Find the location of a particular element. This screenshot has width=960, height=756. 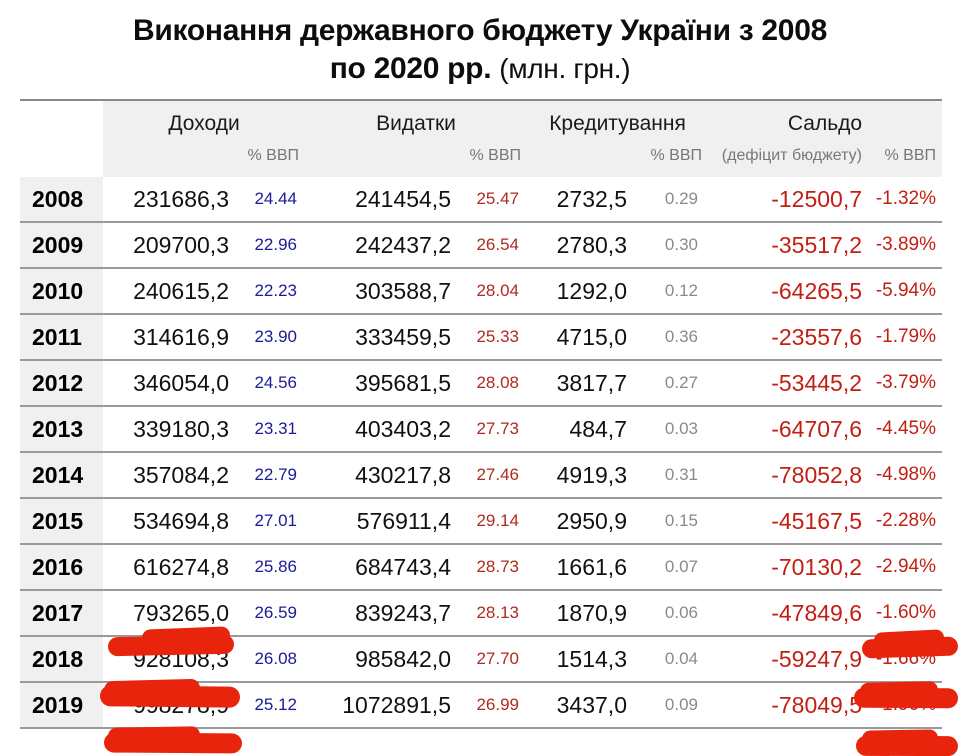

cell-balance-pct: -2.94% is located at coordinates (904, 567).